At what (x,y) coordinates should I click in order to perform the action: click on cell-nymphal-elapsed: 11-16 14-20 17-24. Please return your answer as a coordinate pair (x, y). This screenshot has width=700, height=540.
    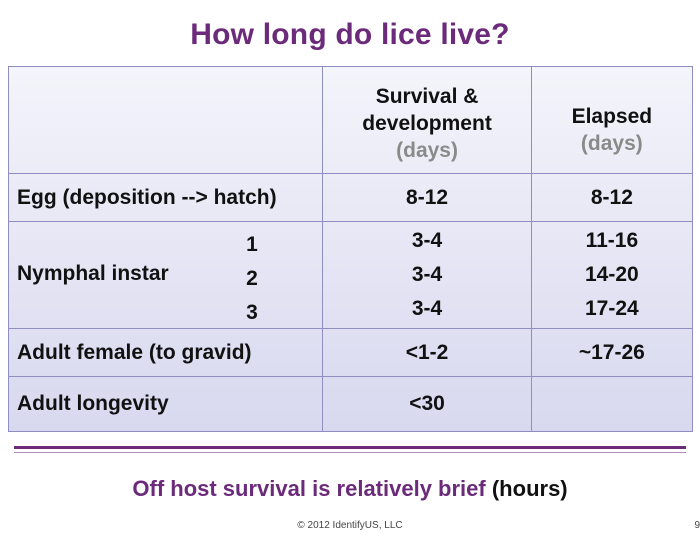
    Looking at the image, I should click on (612, 275).